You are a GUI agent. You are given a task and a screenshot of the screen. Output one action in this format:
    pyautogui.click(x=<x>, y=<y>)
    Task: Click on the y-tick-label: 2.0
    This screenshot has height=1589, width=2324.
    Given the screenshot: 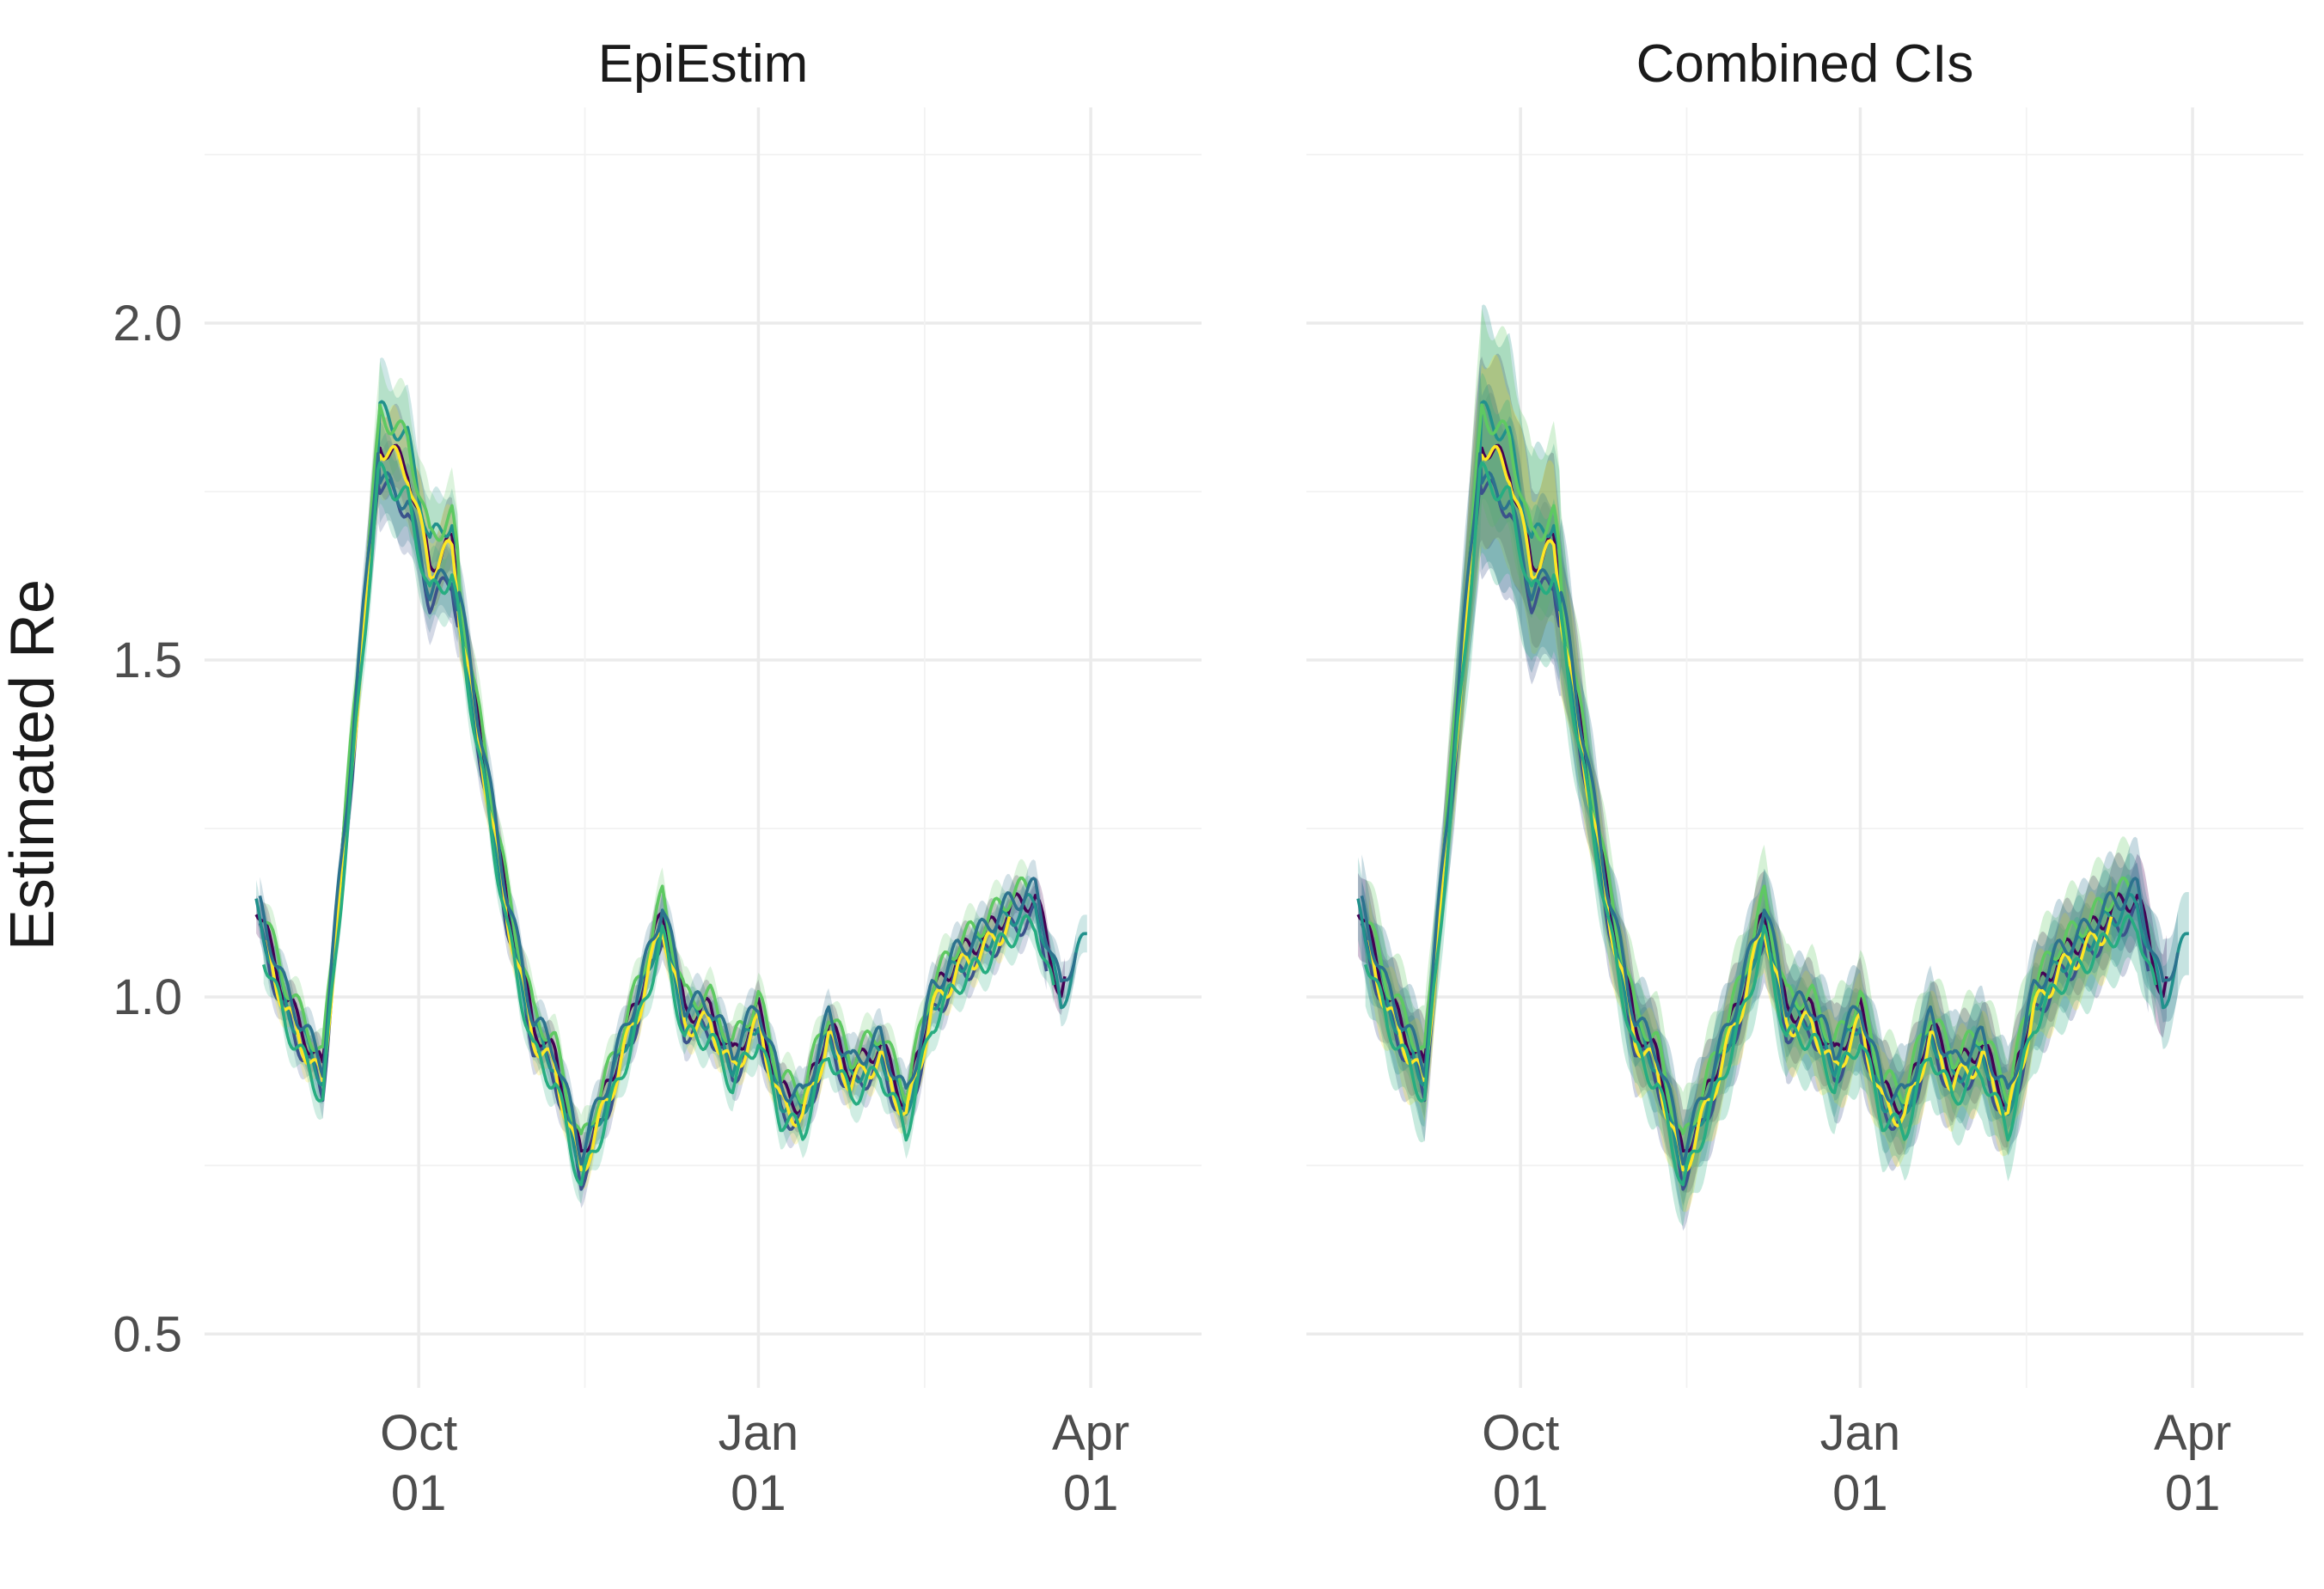 What is the action you would take?
    pyautogui.click(x=148, y=323)
    